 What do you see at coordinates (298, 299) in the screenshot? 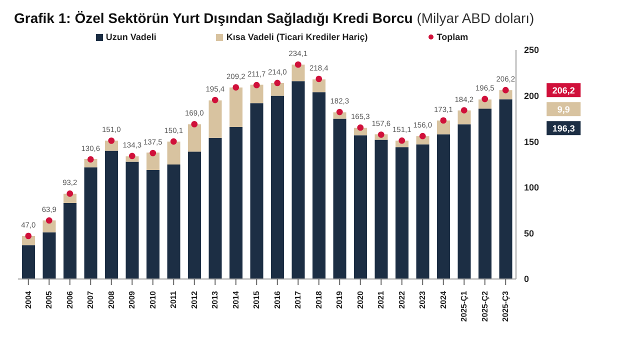
I see `x-tick-label: 2017` at bounding box center [298, 299].